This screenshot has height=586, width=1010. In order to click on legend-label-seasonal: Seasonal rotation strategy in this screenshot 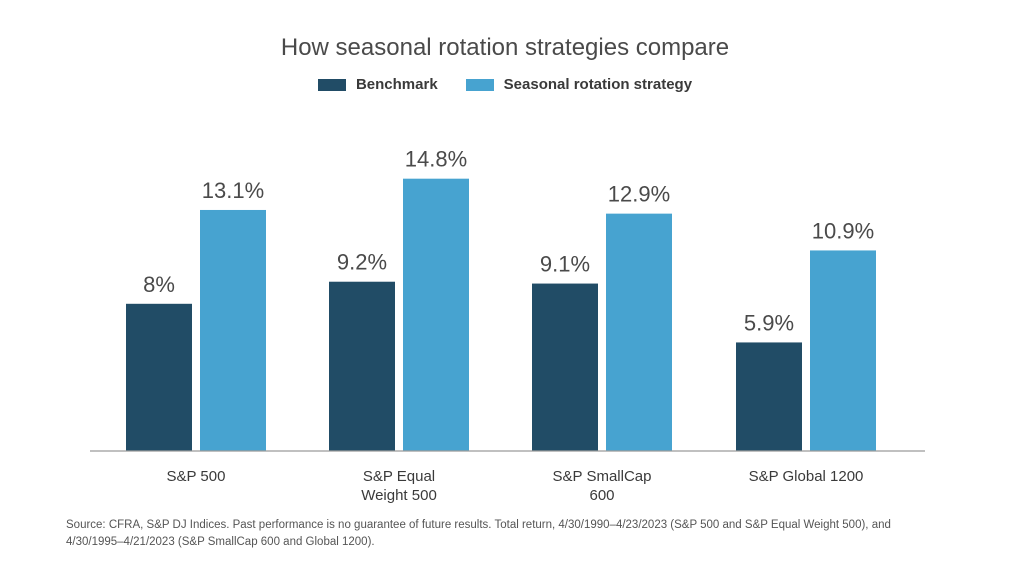, I will do `click(598, 84)`.